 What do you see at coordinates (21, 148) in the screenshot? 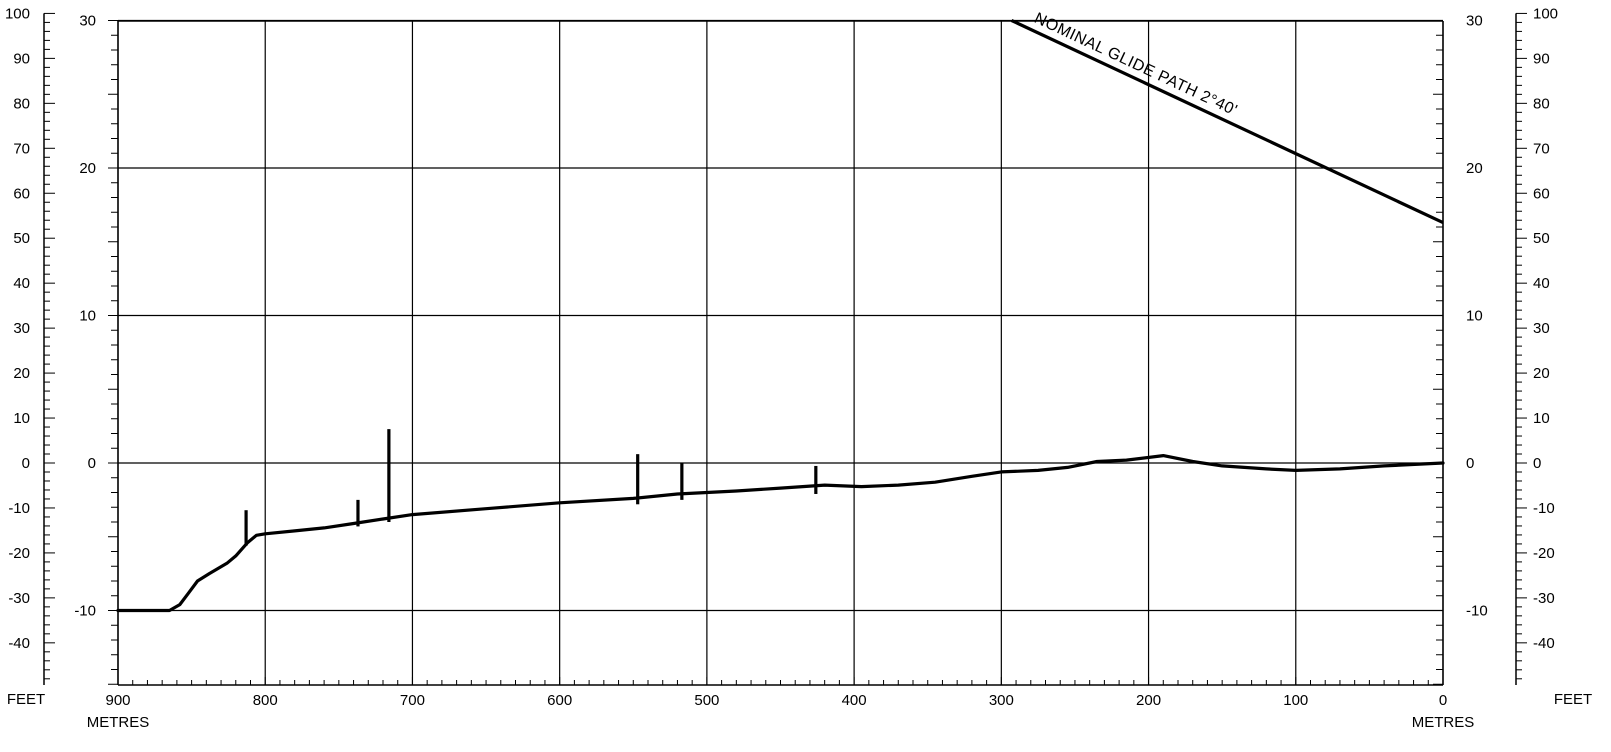
I see `feet-tick-label-left: 70` at bounding box center [21, 148].